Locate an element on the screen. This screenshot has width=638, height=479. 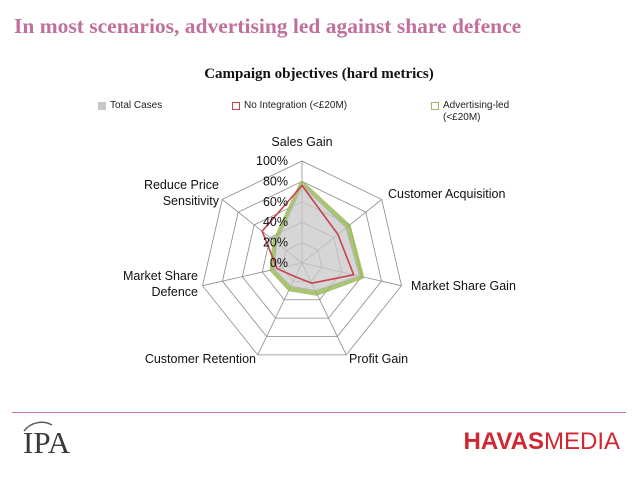
legend-item-advertising-led: Advertising-led (<£20M) is located at coordinates (470, 112).